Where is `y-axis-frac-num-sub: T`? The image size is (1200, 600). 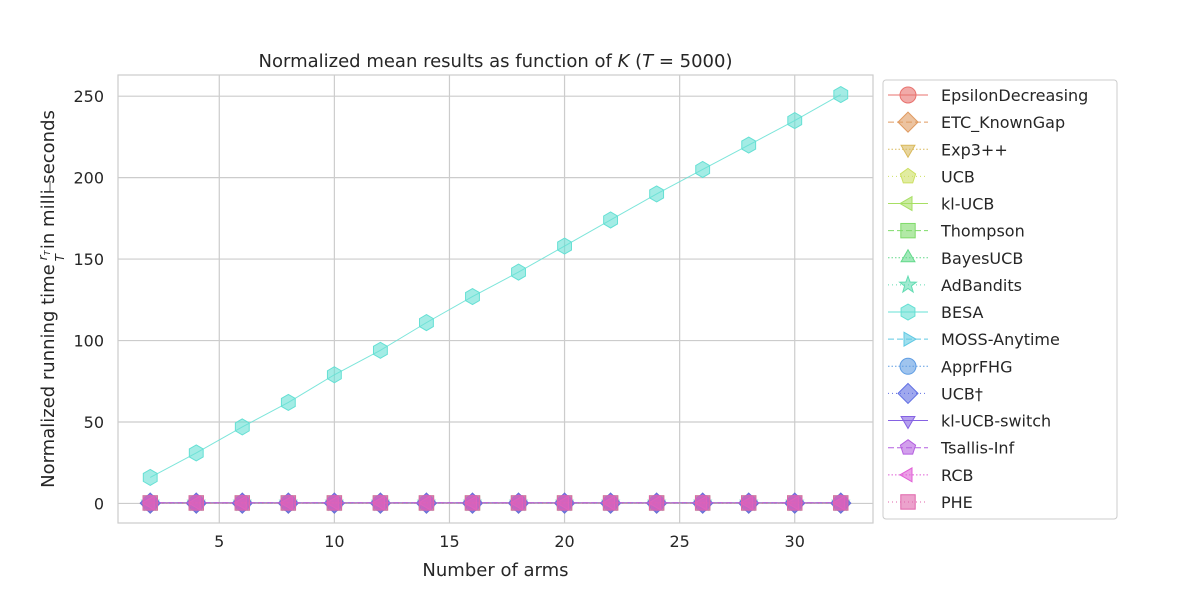
y-axis-frac-num-sub: T is located at coordinates (47, 252).